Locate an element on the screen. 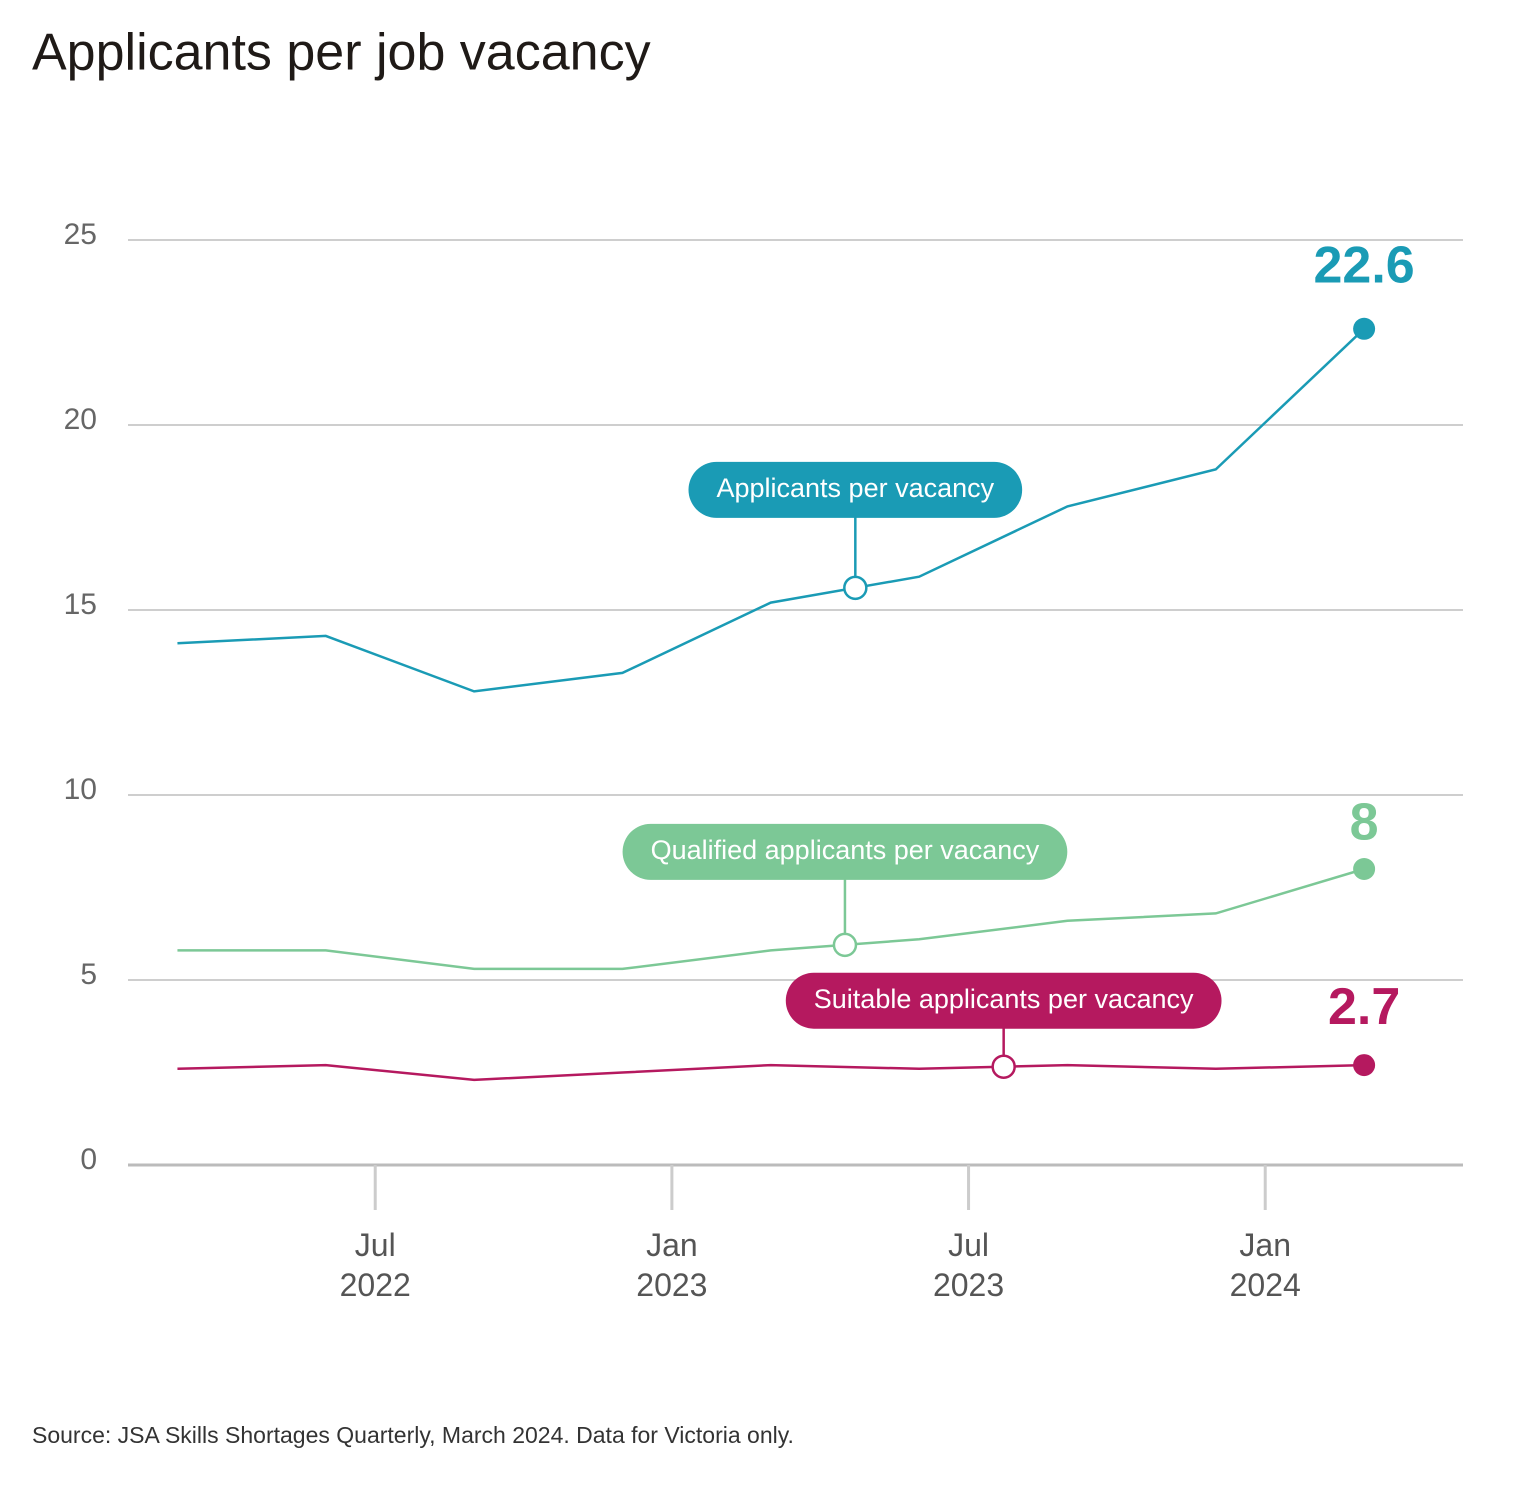  legend-label: Suitable applicants per vacancy is located at coordinates (1004, 999).